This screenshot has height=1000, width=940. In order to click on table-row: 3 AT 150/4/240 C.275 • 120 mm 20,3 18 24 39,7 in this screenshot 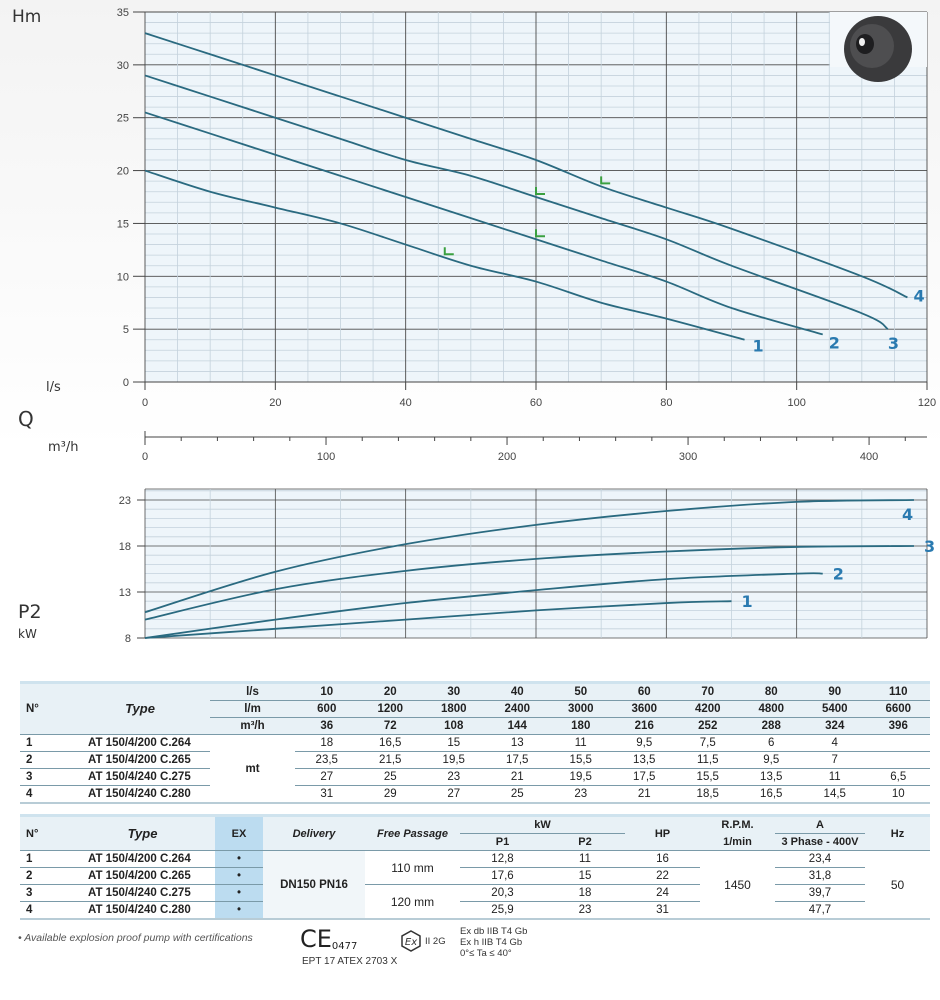, I will do `click(475, 901)`.